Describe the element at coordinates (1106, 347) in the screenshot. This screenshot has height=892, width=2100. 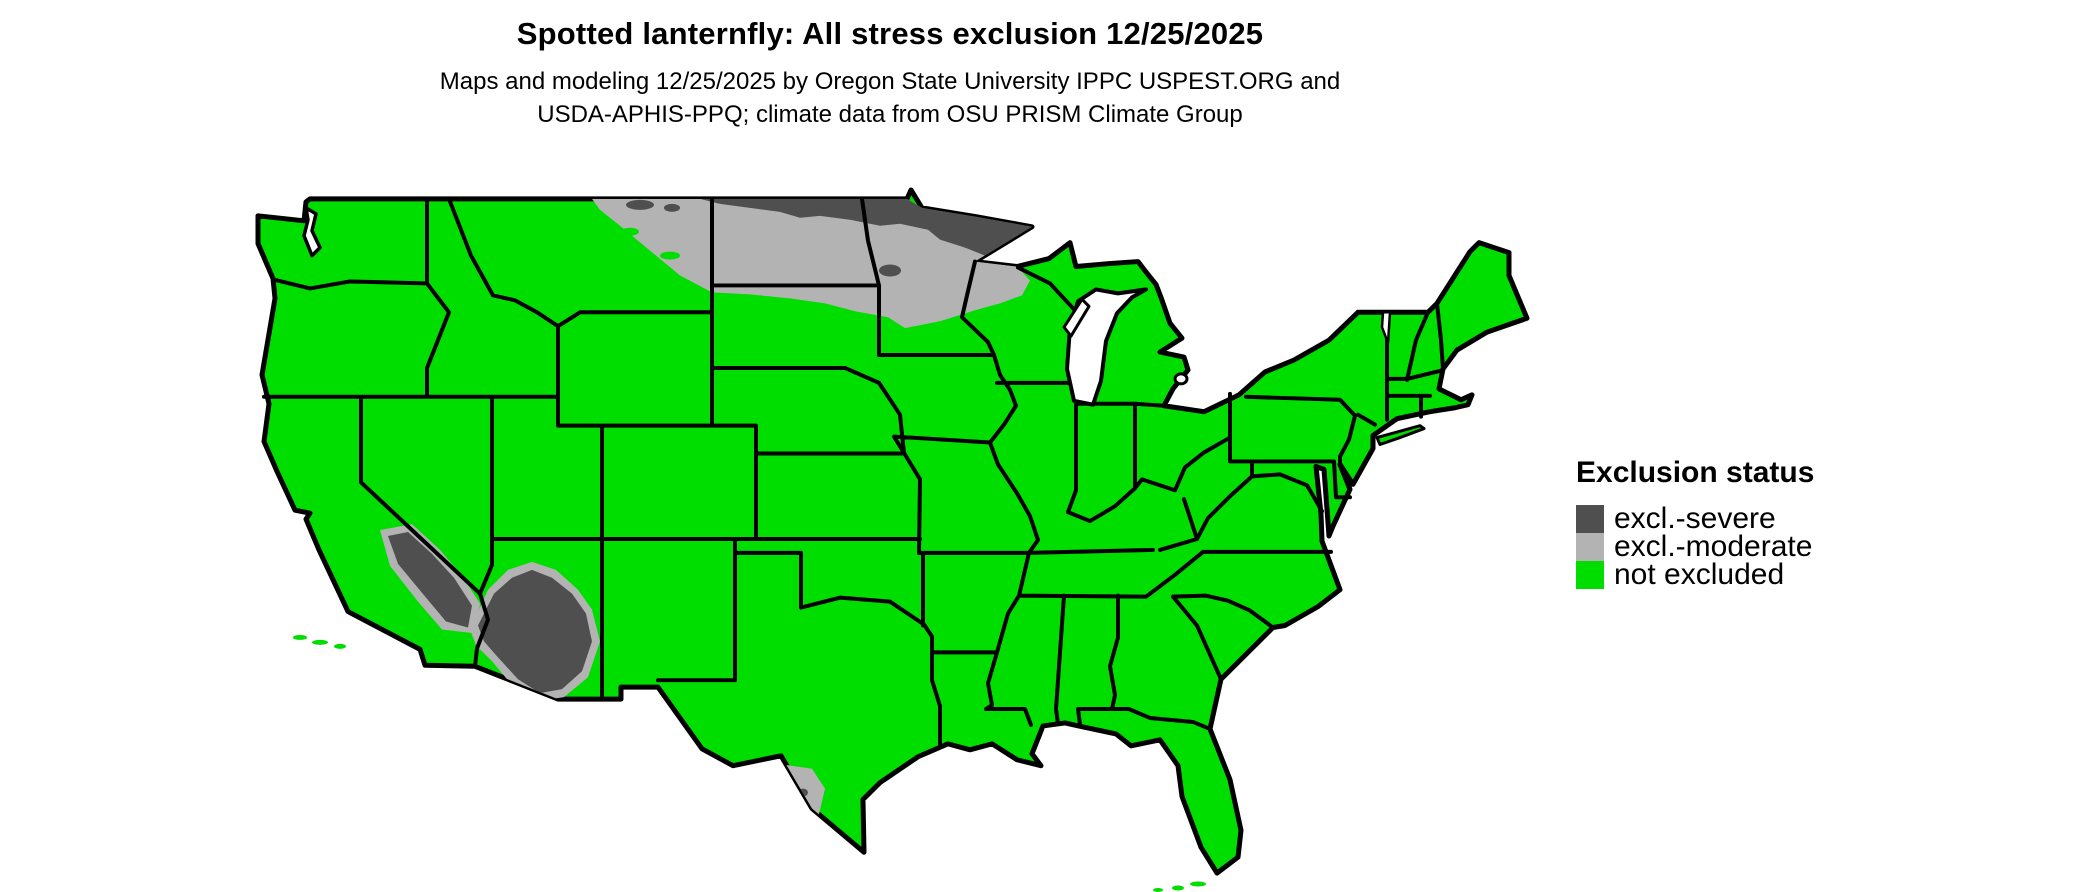
I see `lake-michigan` at that location.